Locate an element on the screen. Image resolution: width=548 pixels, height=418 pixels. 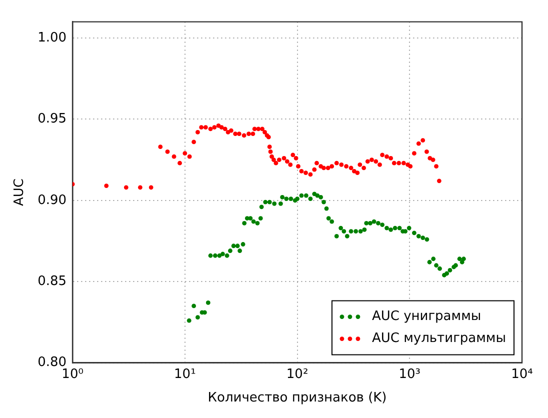
y-tick-label: 0.90 is located at coordinates (52, 200).